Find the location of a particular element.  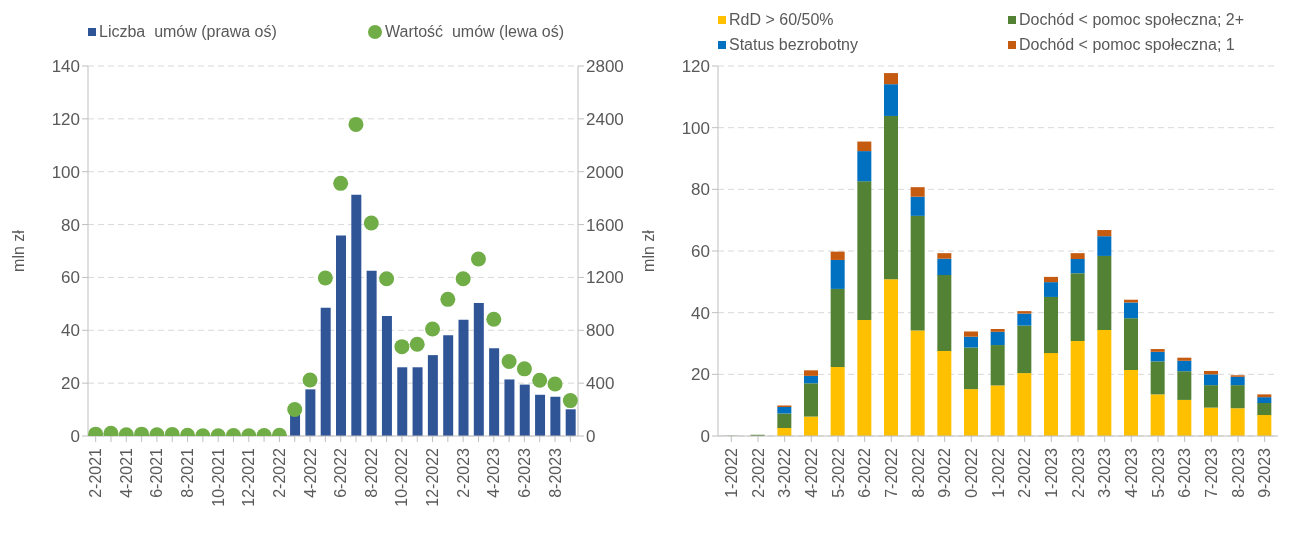

x-tick-label: 5-2022 is located at coordinates (838, 472).